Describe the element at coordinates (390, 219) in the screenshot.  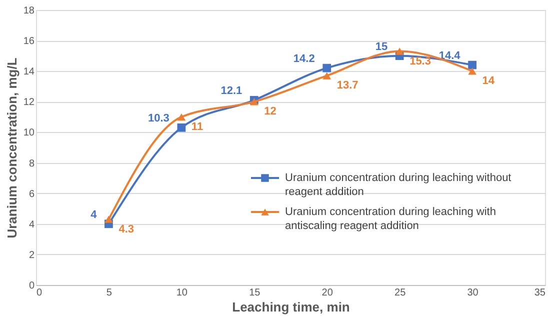
I see `legend-label: Uranium concentration during leaching with antiscaling reagent addition` at that location.